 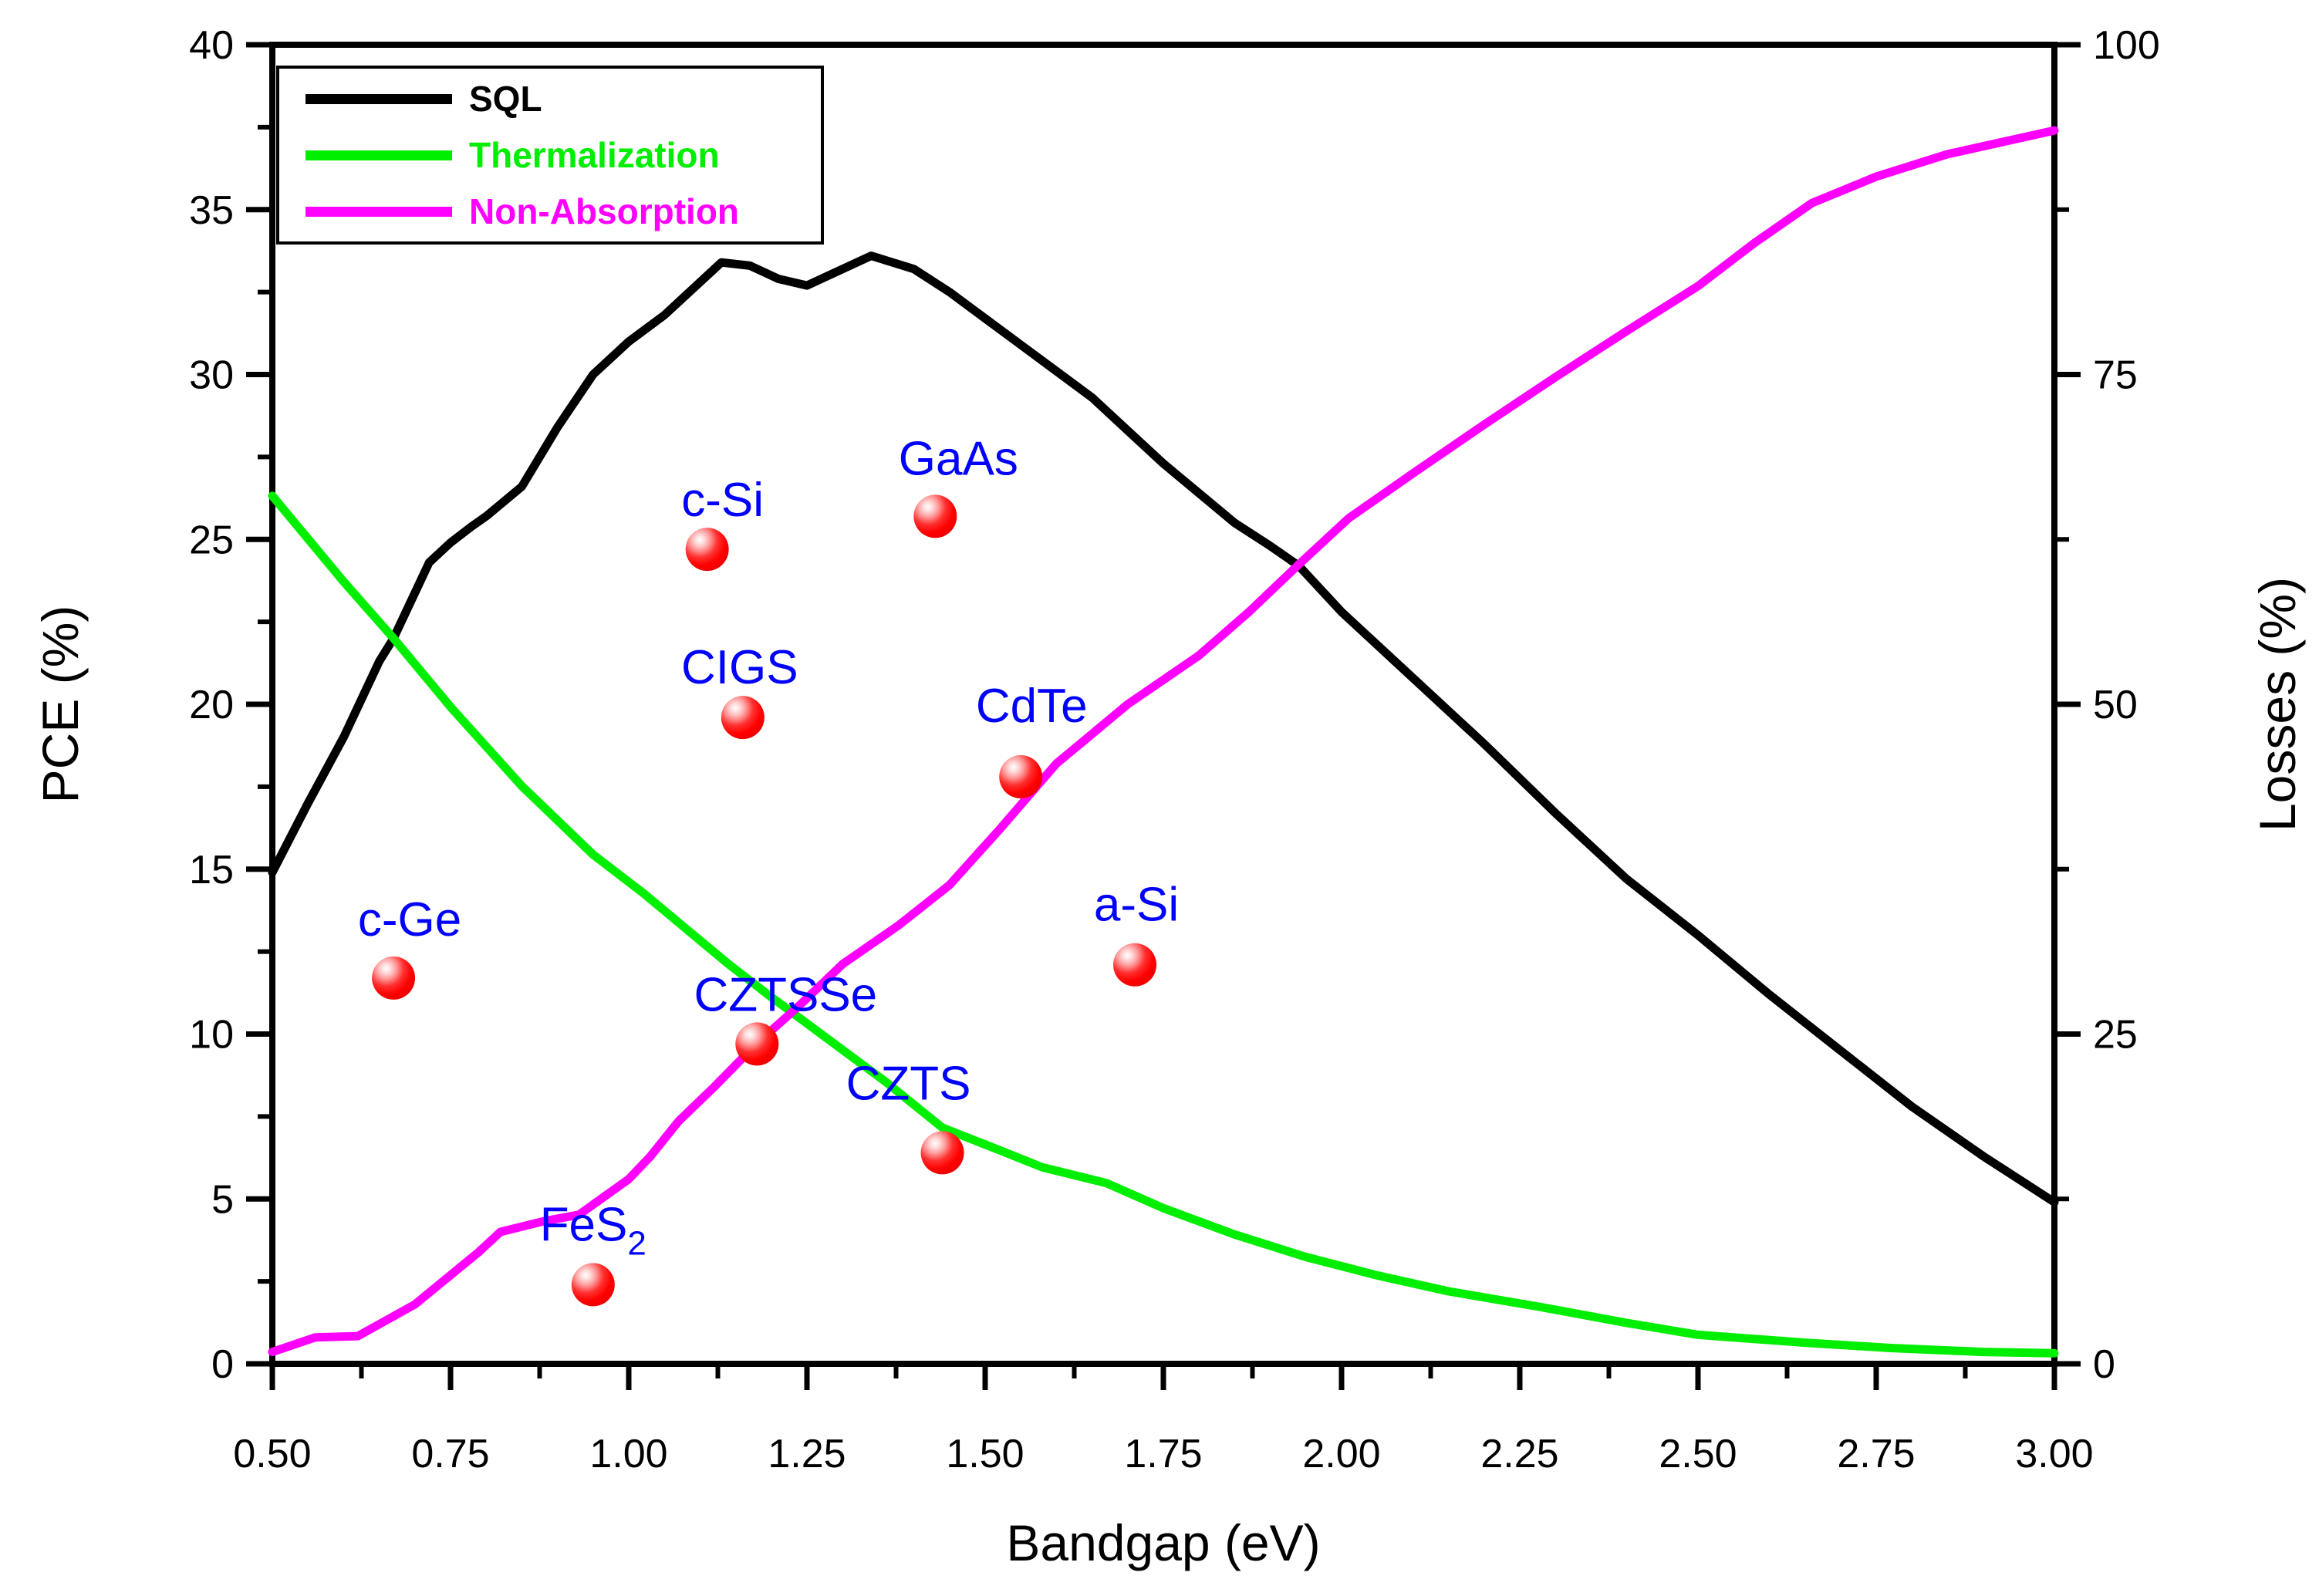 I want to click on data-point-cdte, so click(x=1021, y=777).